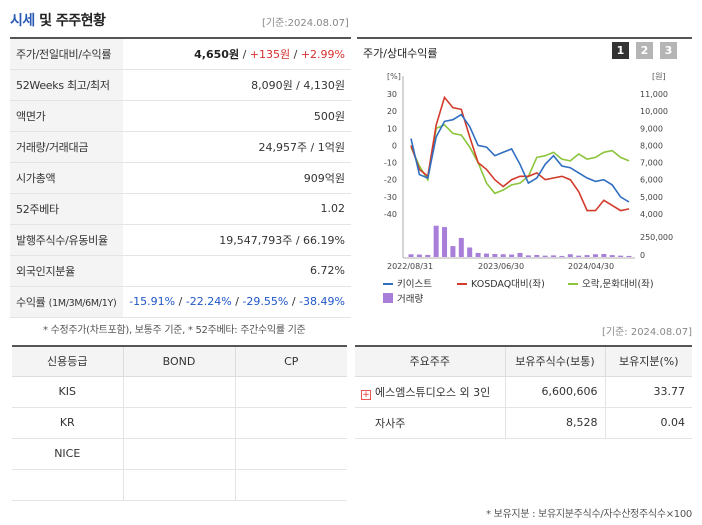 The image size is (702, 525). What do you see at coordinates (179, 485) in the screenshot?
I see `table-row` at bounding box center [179, 485].